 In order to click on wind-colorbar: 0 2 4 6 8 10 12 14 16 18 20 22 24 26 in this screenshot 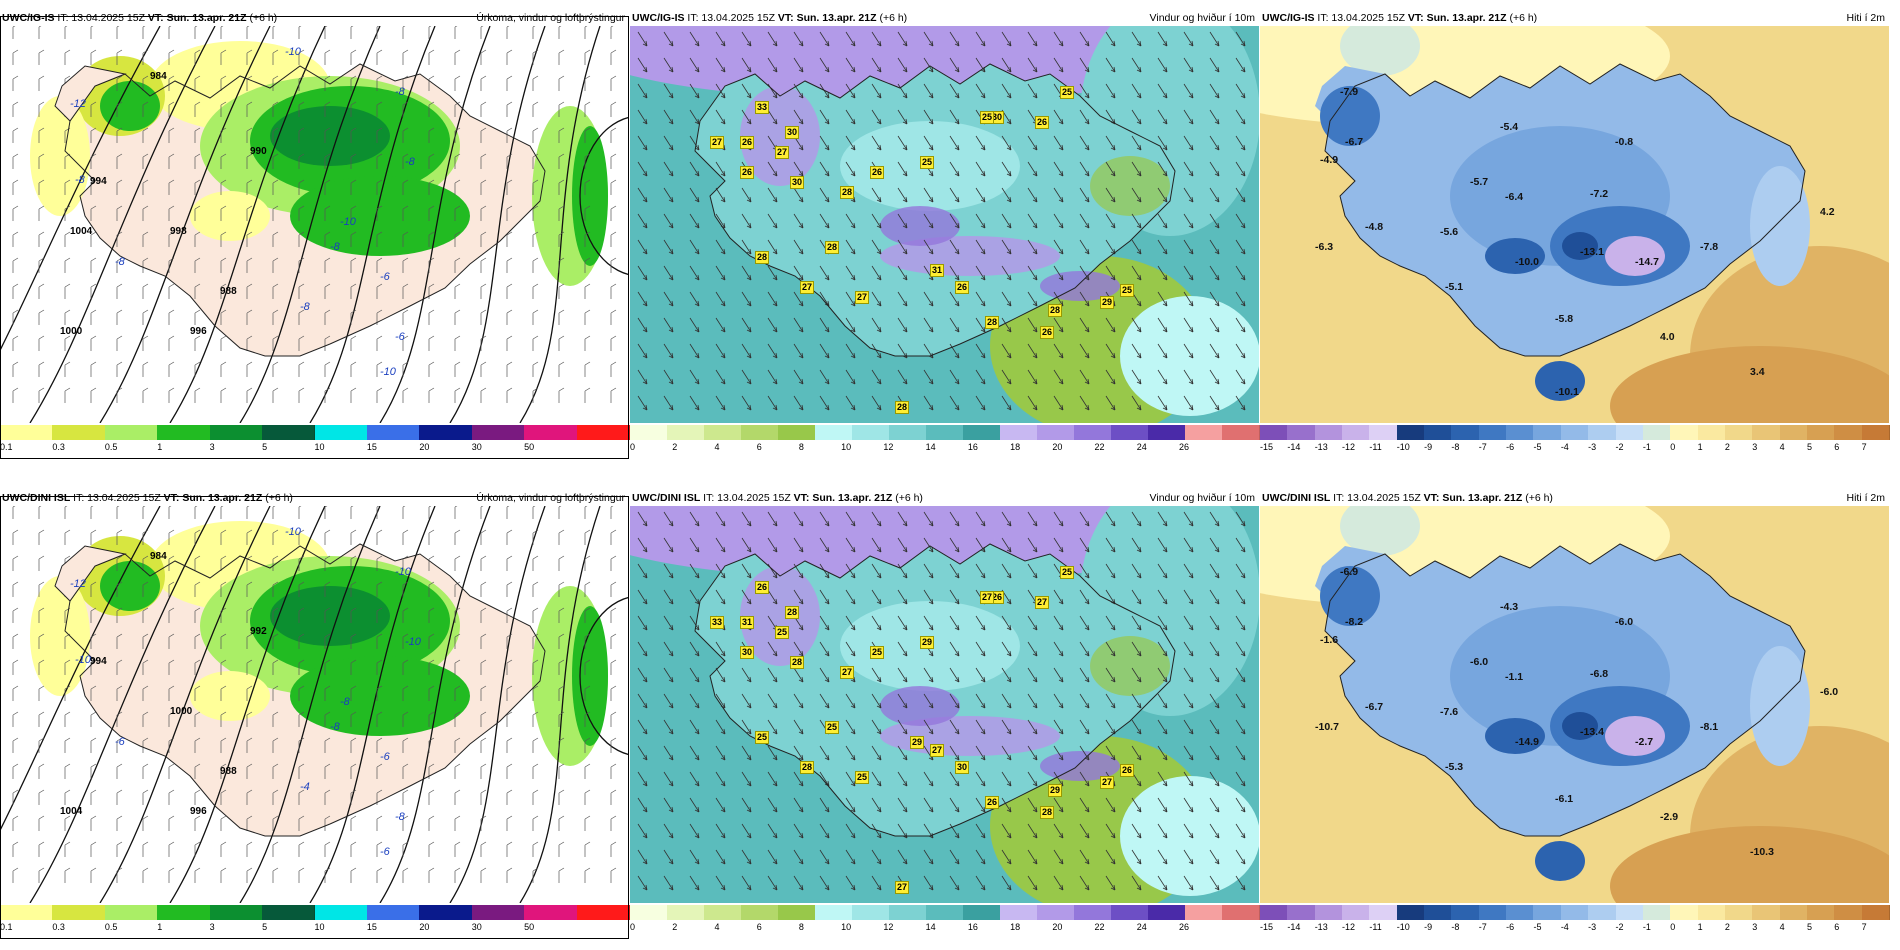, I will do `click(945, 922)`.